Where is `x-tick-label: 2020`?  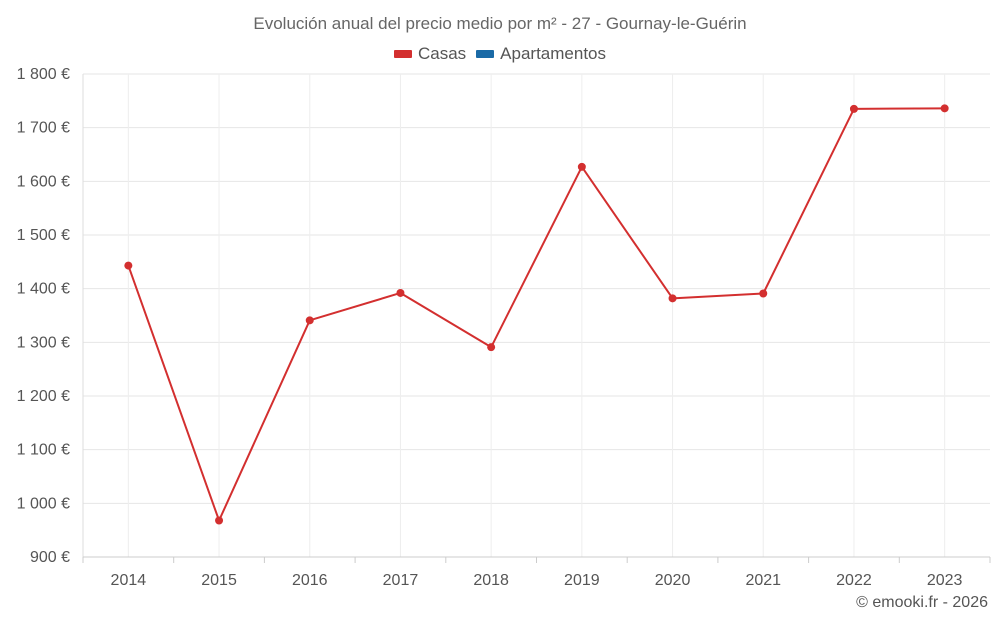
x-tick-label: 2020 is located at coordinates (673, 580).